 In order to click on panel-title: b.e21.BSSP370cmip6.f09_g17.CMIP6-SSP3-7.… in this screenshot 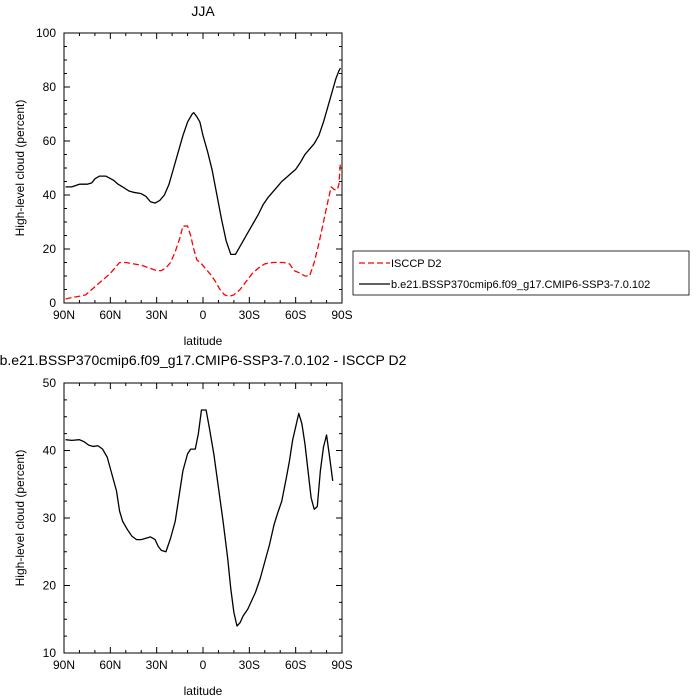, I will do `click(203, 360)`.